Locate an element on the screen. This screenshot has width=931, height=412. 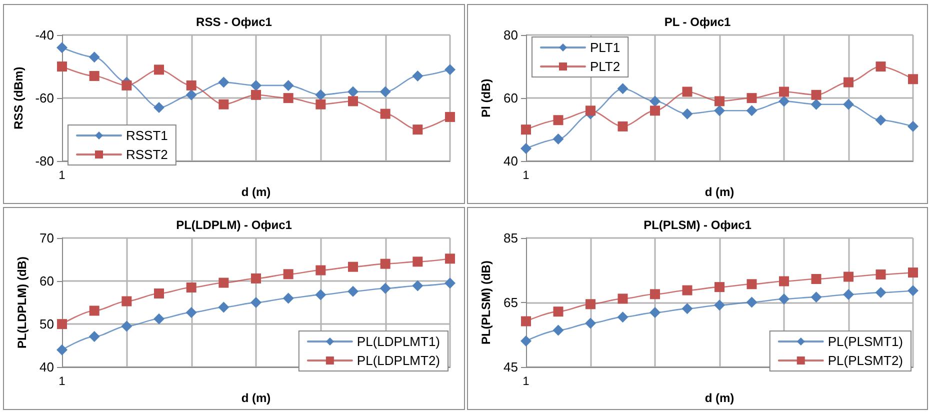
legend-label: PLT2 is located at coordinates (605, 66).